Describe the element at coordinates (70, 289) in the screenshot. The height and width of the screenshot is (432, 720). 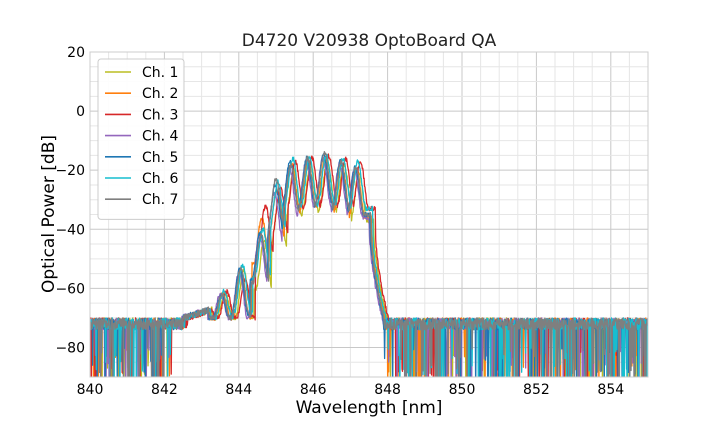
I see `y-tick-label: −60` at that location.